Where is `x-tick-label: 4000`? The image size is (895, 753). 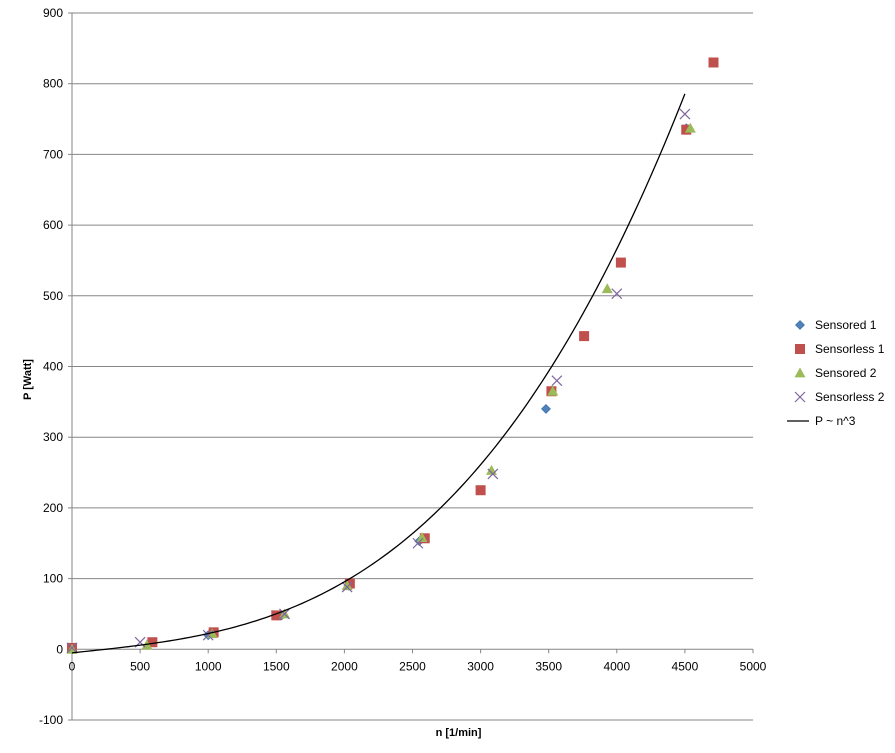
x-tick-label: 4000 is located at coordinates (616, 666).